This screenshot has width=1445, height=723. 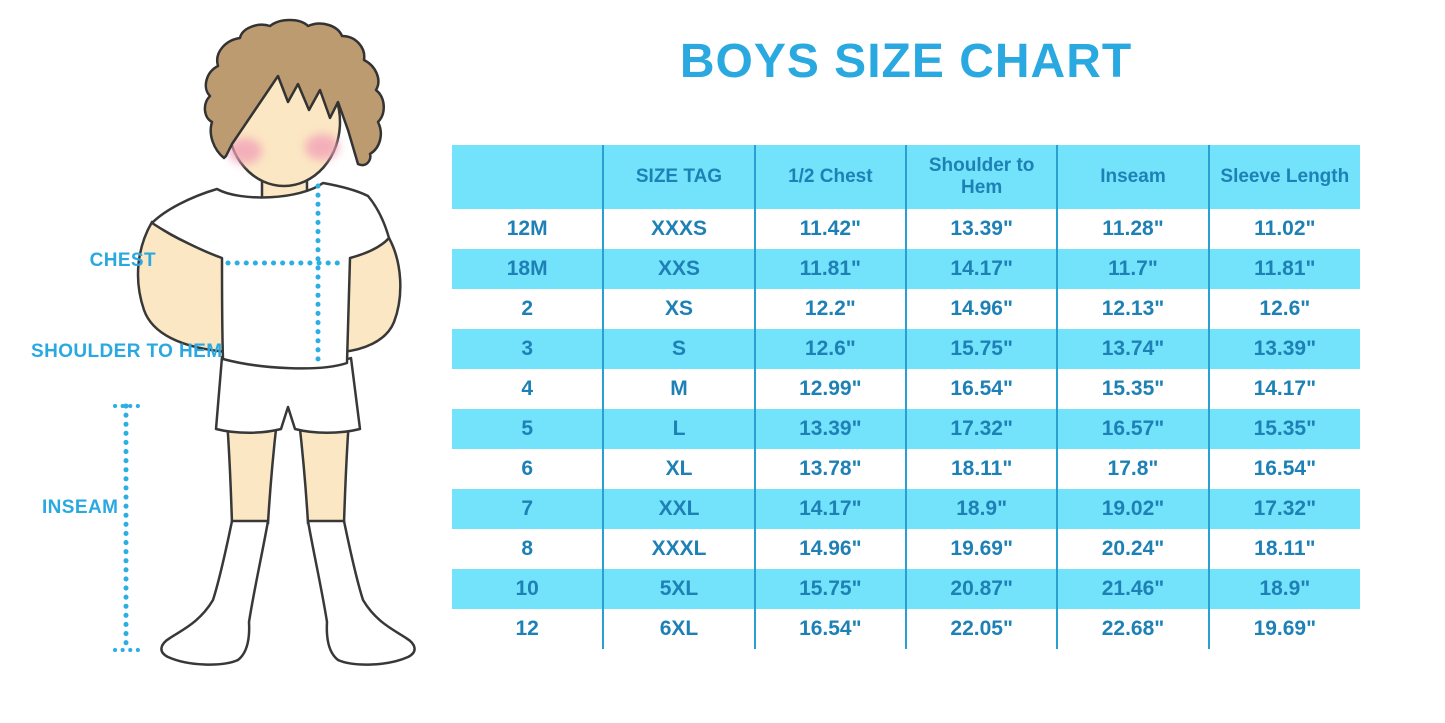 What do you see at coordinates (678, 229) in the screenshot?
I see `cell-size-tag: XXXS` at bounding box center [678, 229].